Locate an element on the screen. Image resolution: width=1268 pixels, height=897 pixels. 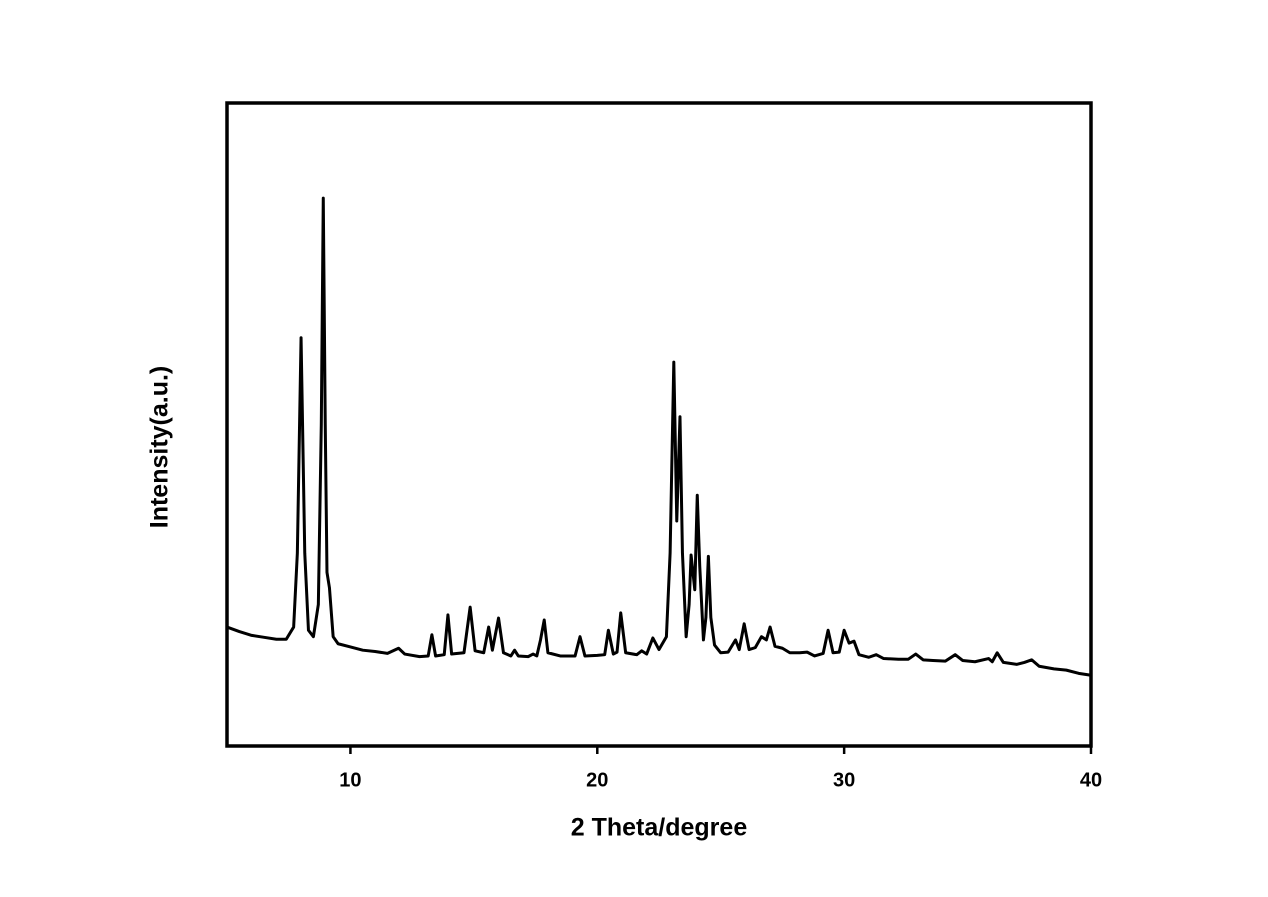
x-tick-label: 10 is located at coordinates (350, 780).